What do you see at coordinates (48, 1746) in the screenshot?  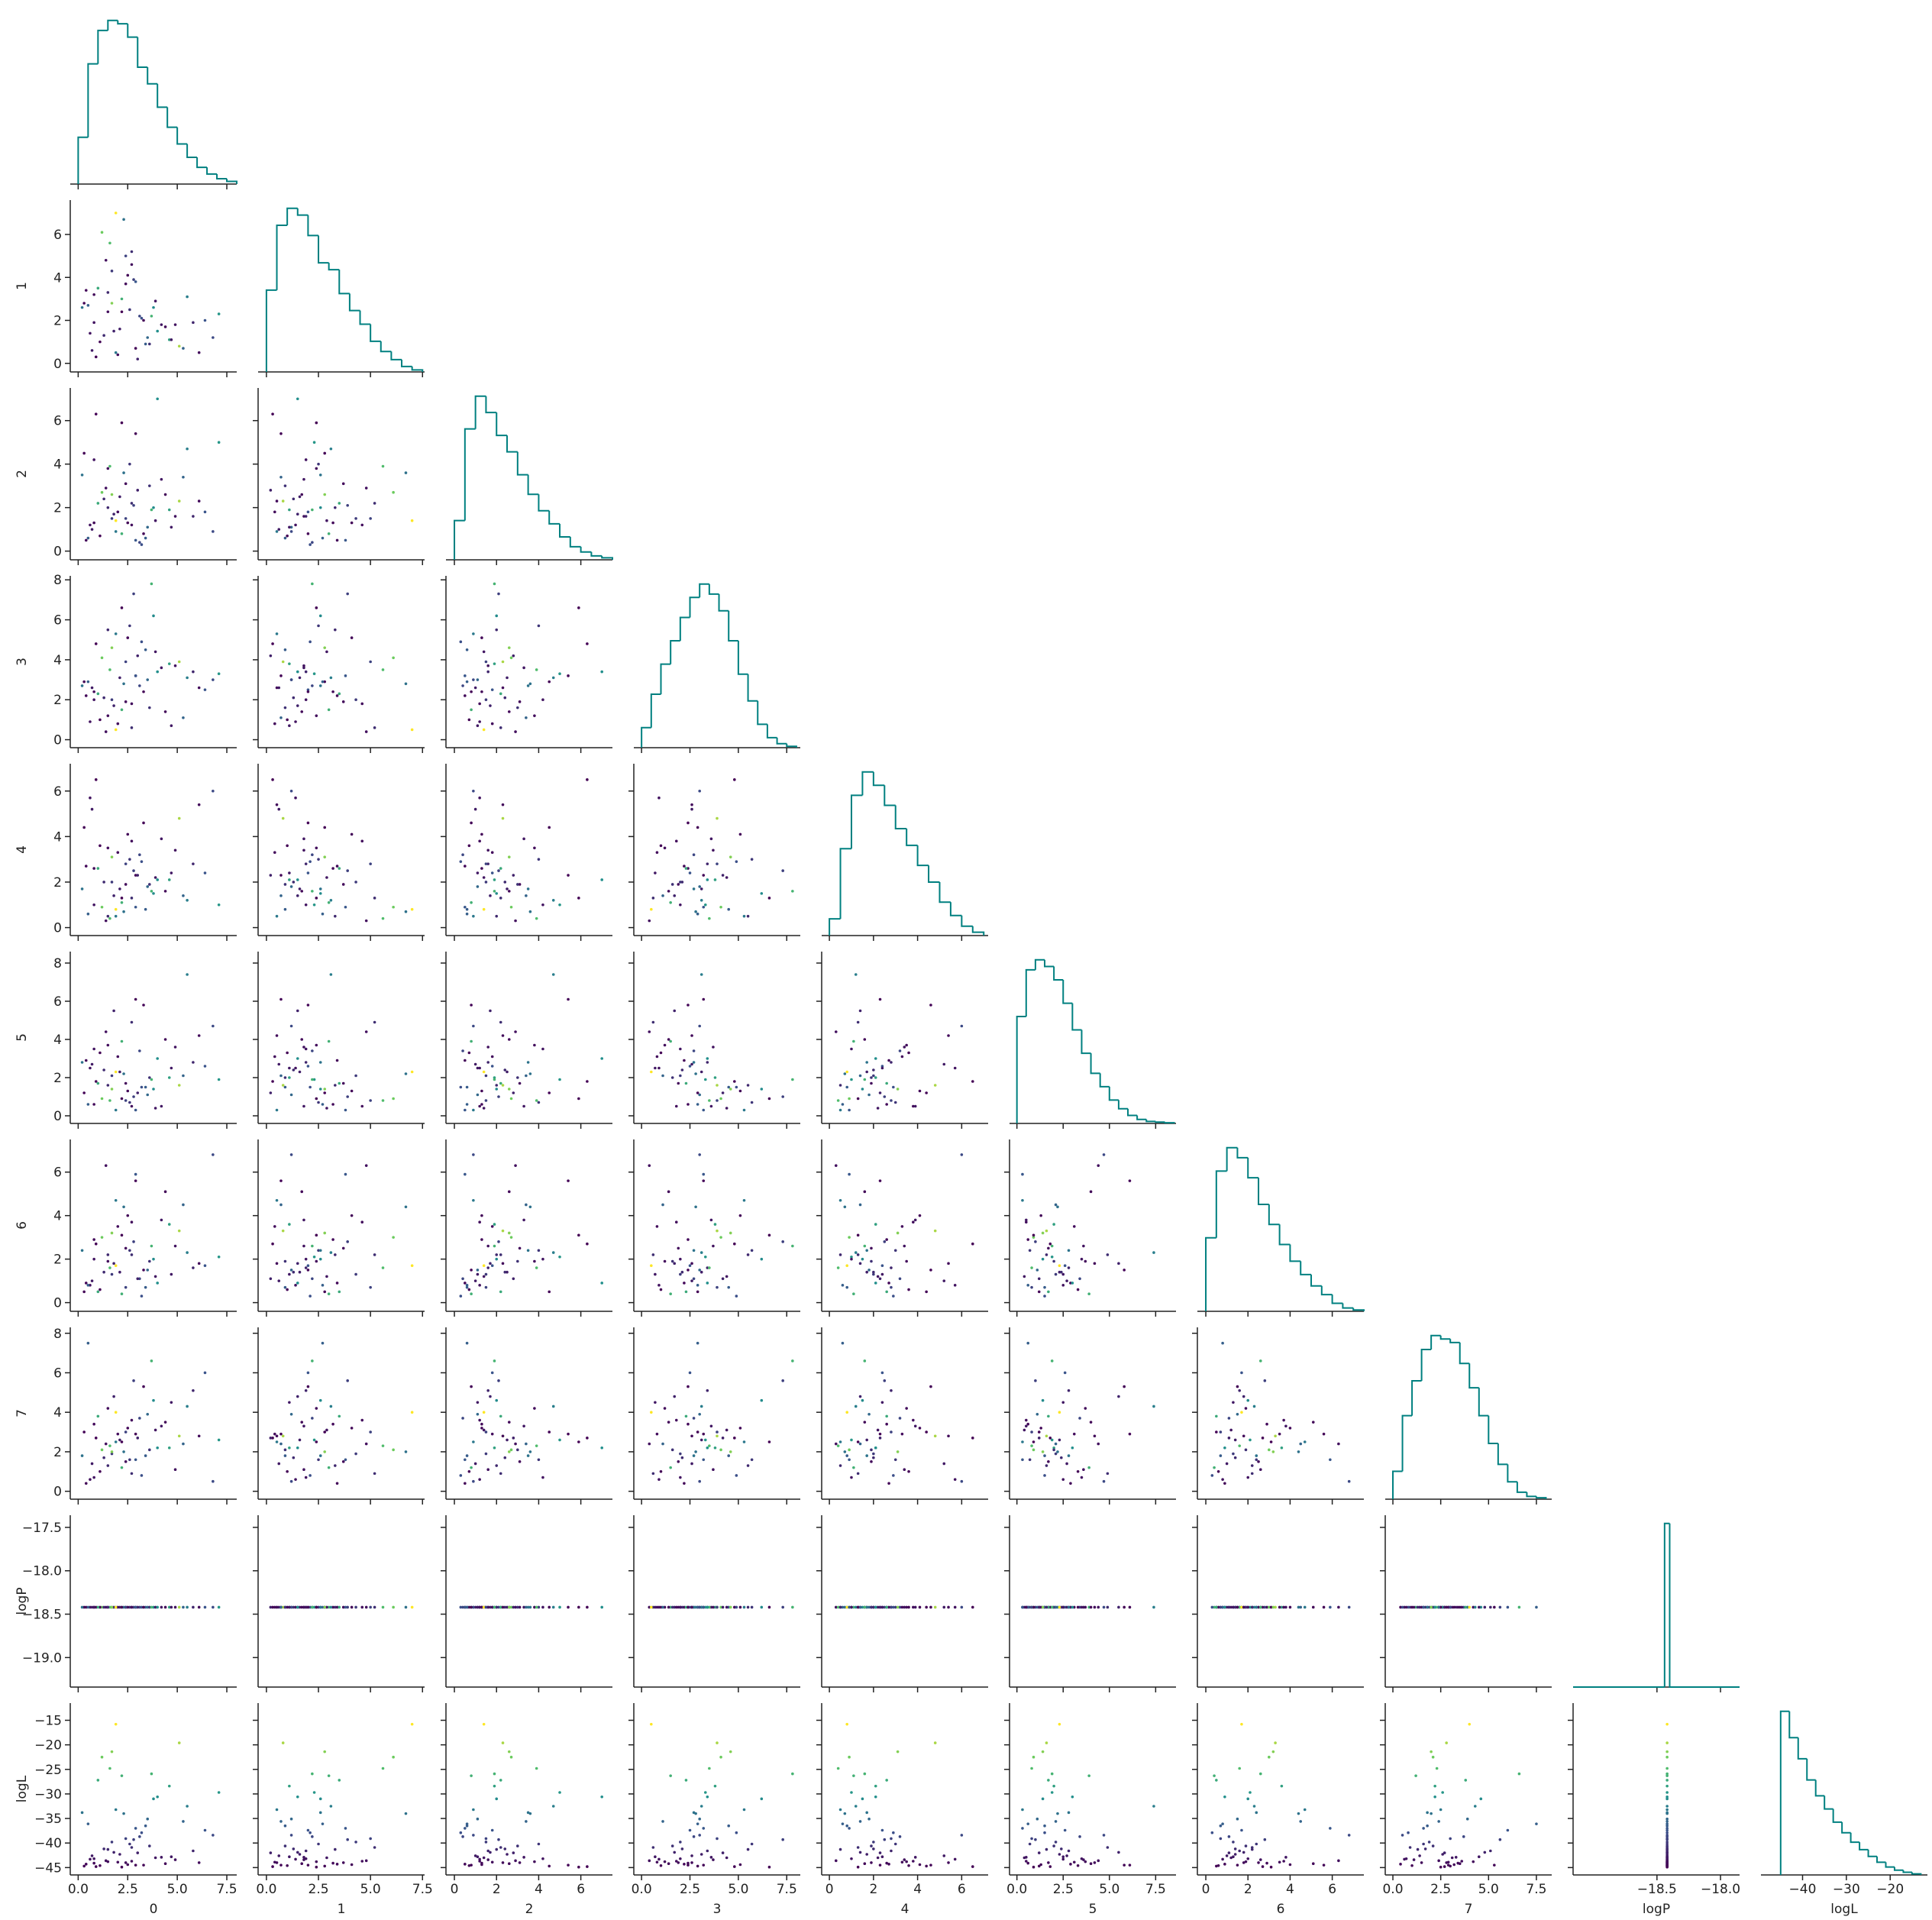 I see `y-tick-label: −20` at bounding box center [48, 1746].